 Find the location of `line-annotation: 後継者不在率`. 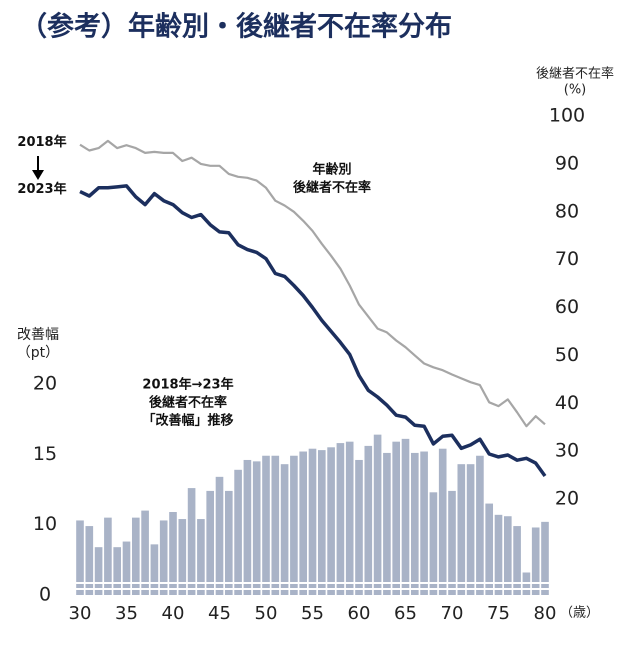

line-annotation: 後継者不在率 is located at coordinates (332, 188).